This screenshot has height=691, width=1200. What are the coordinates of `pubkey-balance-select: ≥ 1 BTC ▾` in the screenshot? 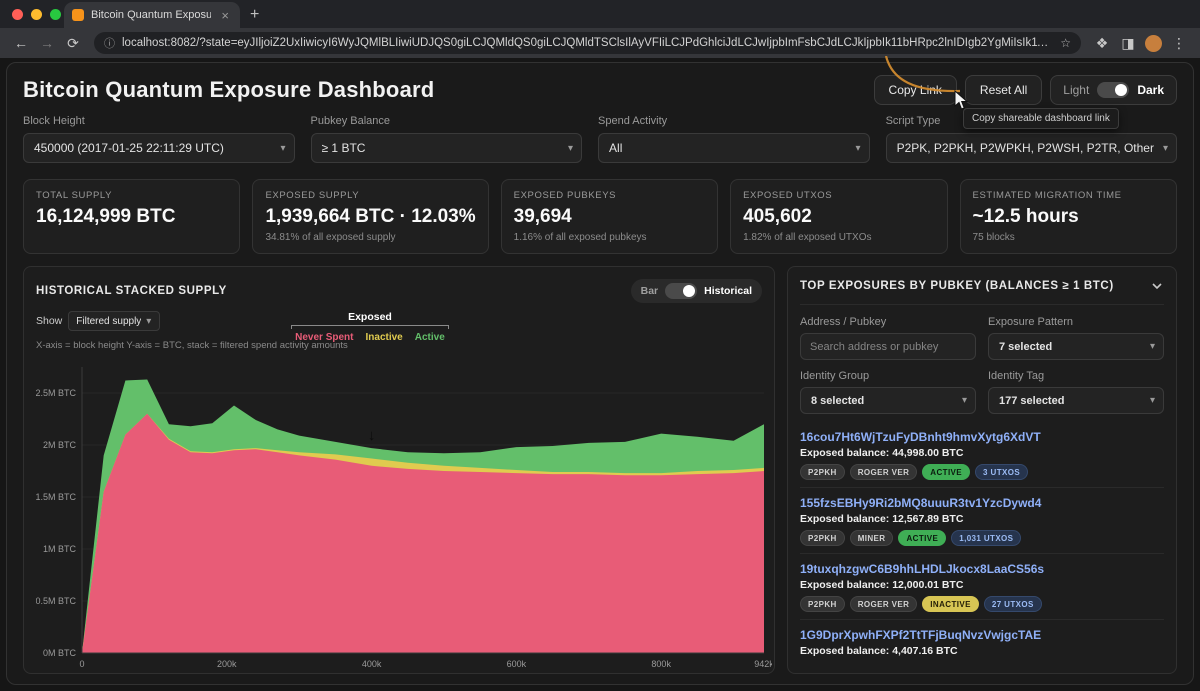 It's located at (446, 148).